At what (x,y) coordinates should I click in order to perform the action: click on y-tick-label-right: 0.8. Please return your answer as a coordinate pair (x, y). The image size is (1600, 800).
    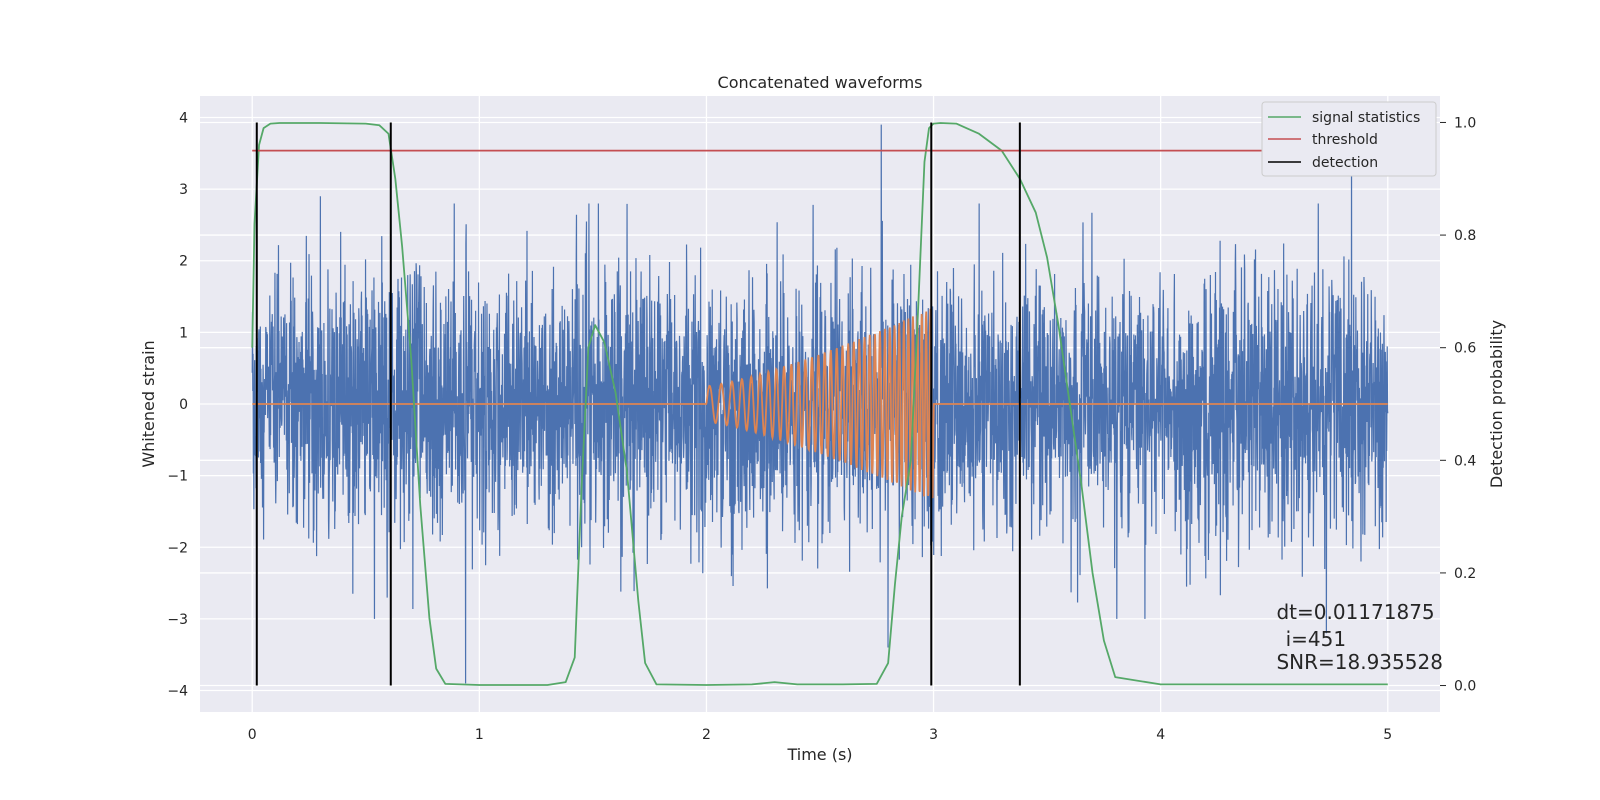
    Looking at the image, I should click on (1465, 236).